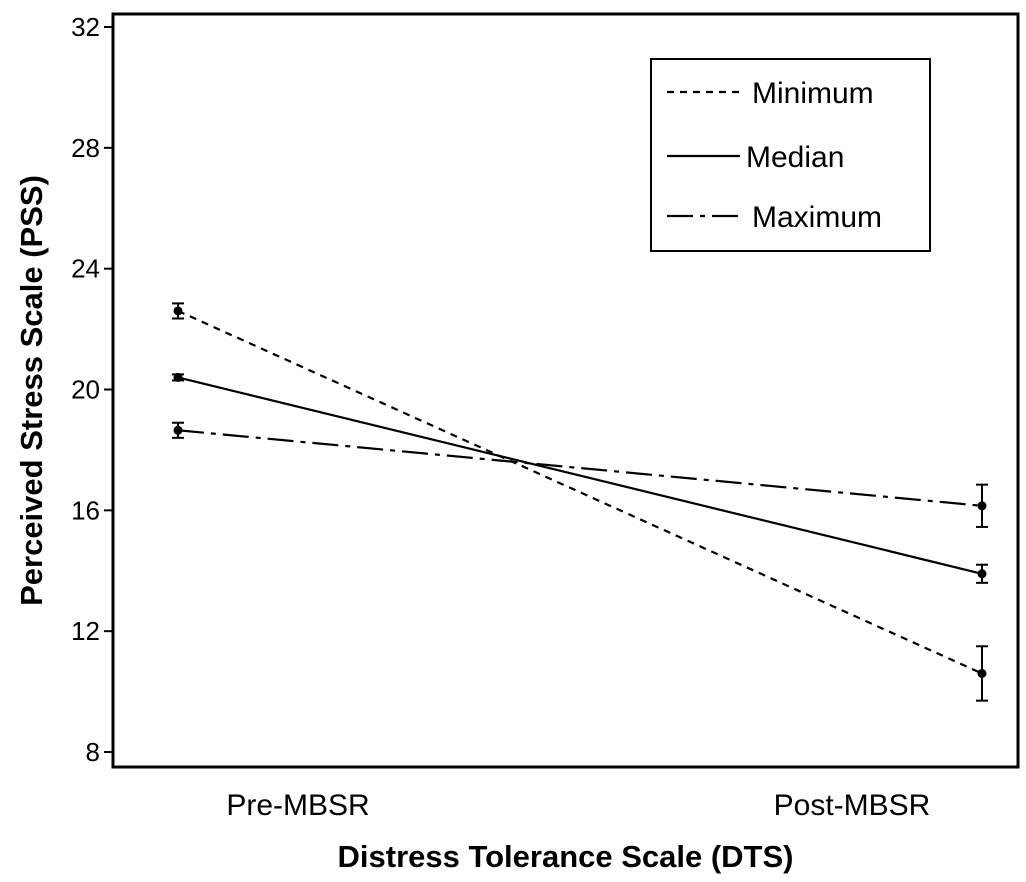 The image size is (1026, 882). I want to click on y-tick-label: 20, so click(85, 390).